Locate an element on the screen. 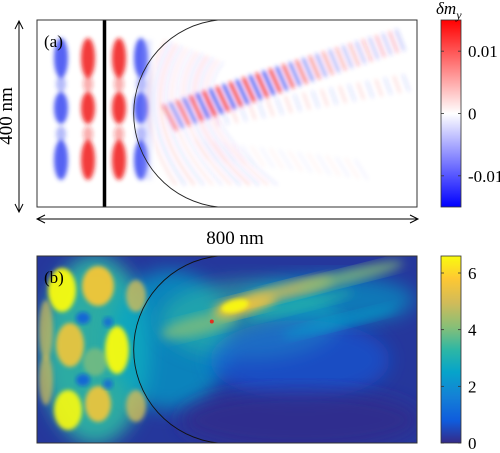 This screenshot has width=500, height=453. dimension-vertical: 400 nm is located at coordinates (12, 116).